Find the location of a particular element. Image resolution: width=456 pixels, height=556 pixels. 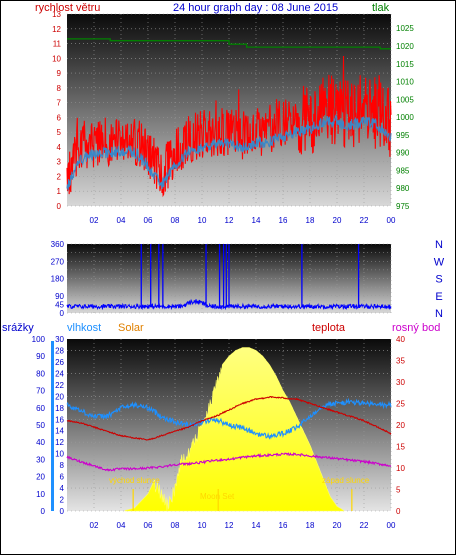

chart-title: 24 hour graph day : 08 June 2015 is located at coordinates (255, 8).